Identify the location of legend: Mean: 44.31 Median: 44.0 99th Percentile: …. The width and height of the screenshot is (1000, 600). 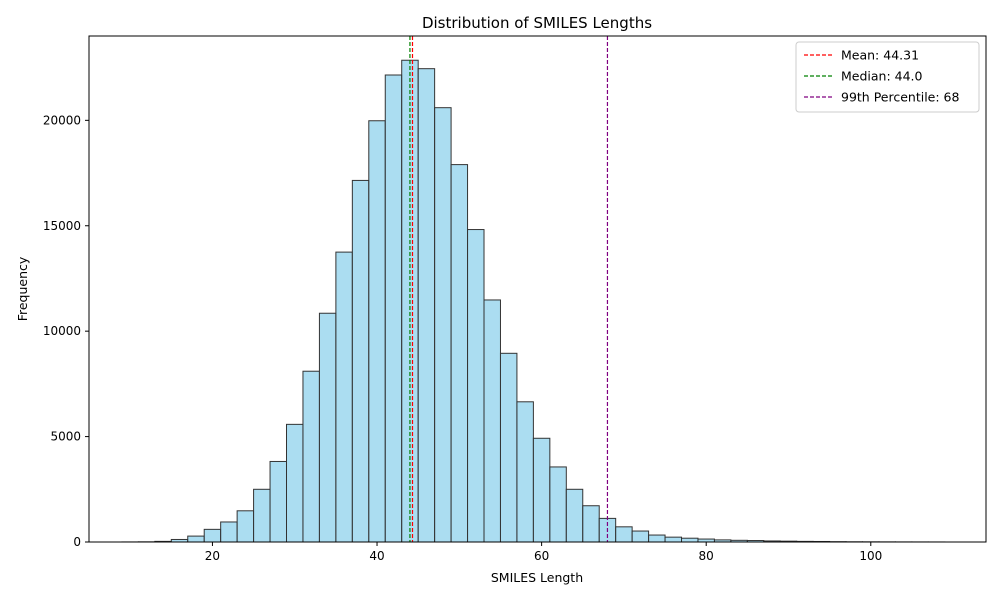
(887, 77).